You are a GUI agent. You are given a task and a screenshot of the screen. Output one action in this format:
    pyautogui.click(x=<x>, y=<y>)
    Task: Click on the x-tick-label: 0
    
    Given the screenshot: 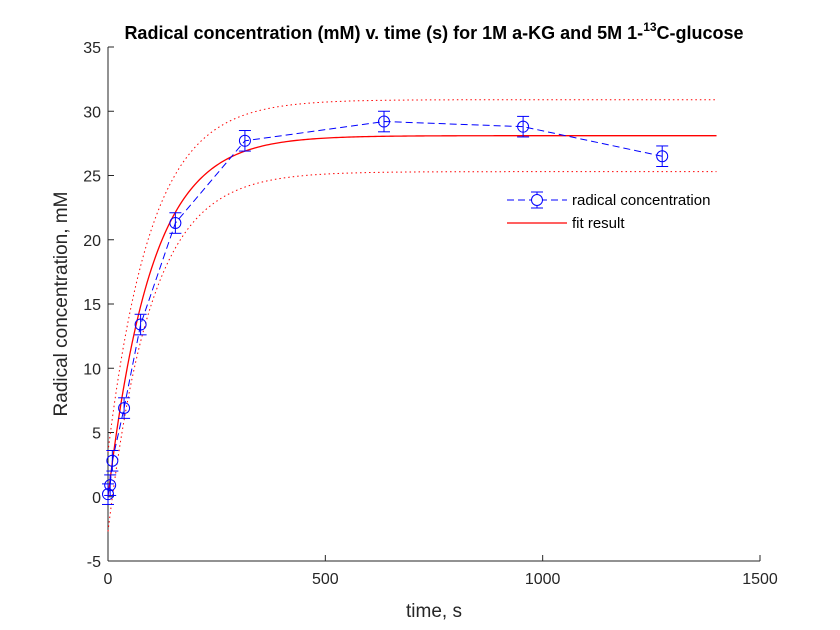 What is the action you would take?
    pyautogui.click(x=108, y=579)
    